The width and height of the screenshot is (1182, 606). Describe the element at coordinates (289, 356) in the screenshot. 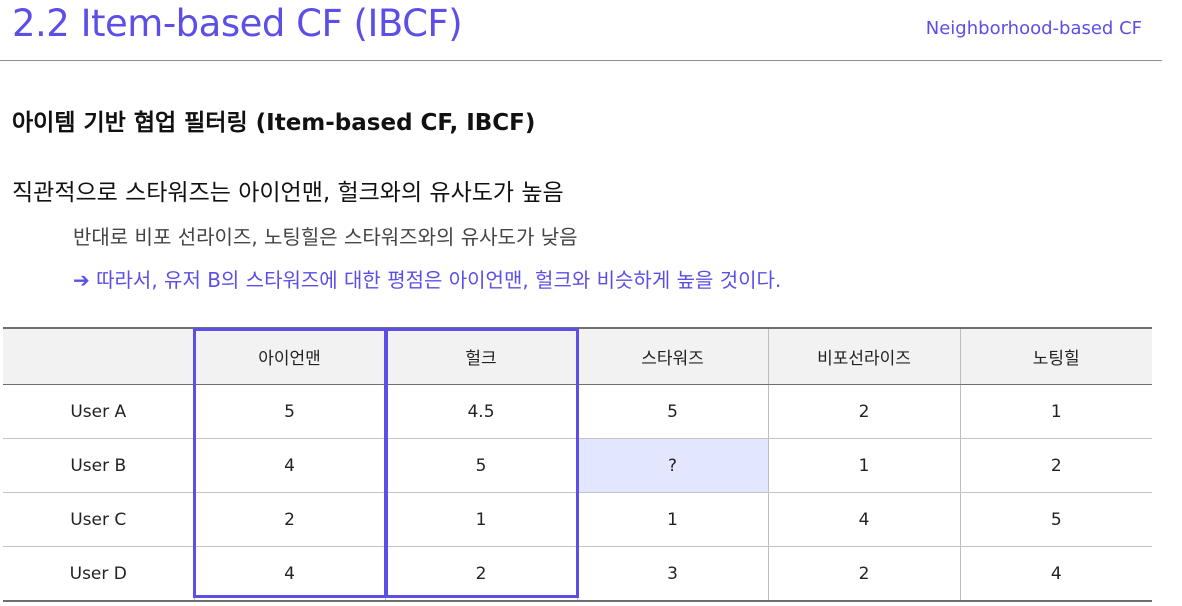

I see `header-ironman: 아이언맨` at that location.